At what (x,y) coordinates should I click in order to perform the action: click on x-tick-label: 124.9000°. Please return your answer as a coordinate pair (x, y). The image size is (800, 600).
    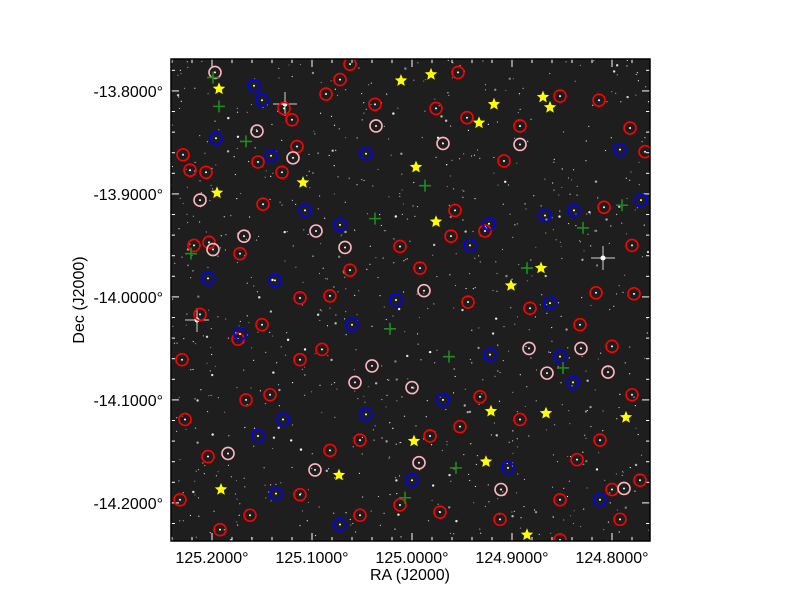
    Looking at the image, I should click on (511, 558).